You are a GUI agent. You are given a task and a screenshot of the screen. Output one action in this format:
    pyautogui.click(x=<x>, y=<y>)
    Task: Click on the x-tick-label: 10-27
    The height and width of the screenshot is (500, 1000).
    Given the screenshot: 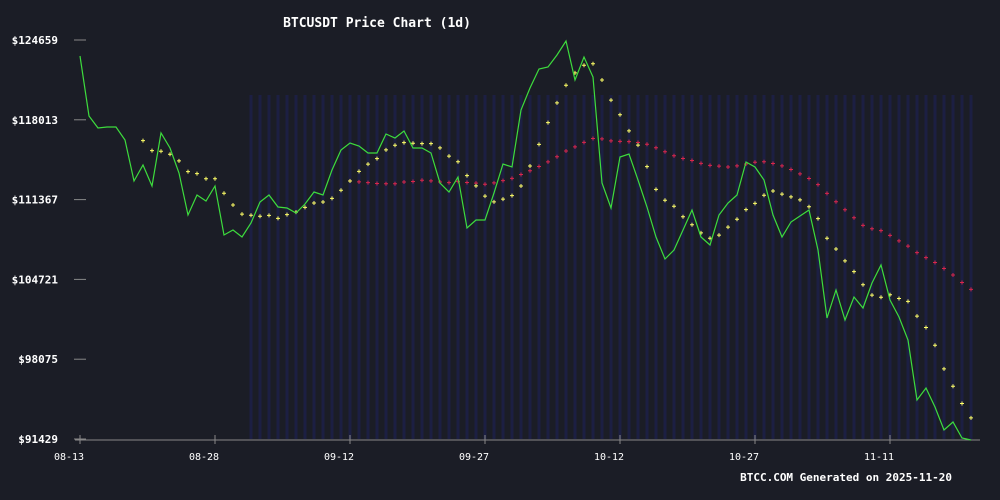 What is the action you would take?
    pyautogui.click(x=744, y=457)
    